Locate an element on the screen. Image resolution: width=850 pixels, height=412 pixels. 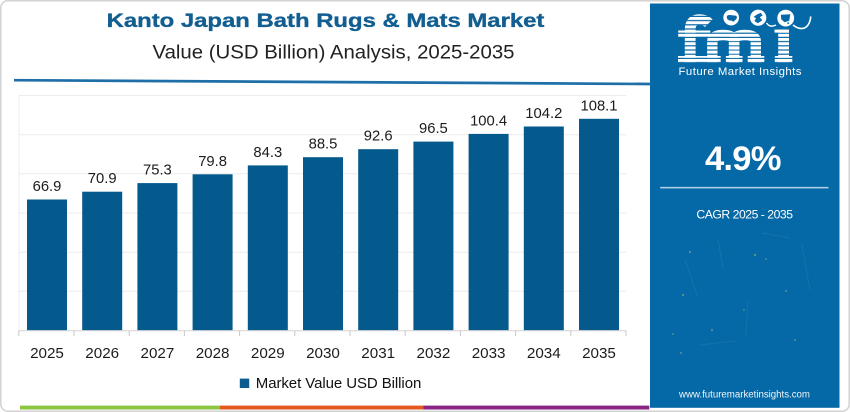
svg-text:Kanto Japan Bath Rugs & Mats M: Kanto Japan Bath Rugs & Mats Market is located at coordinates (326, 21).